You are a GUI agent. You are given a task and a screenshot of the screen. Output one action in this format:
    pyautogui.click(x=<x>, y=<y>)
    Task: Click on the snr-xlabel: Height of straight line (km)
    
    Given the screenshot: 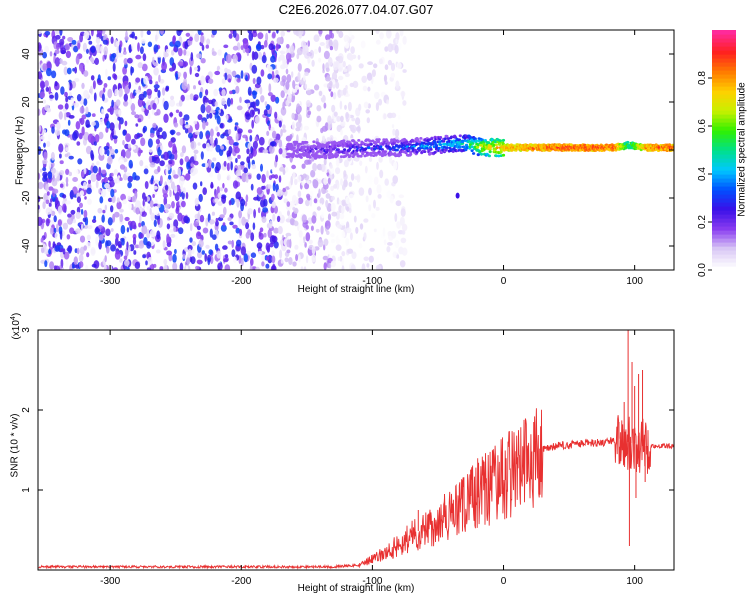 What is the action you would take?
    pyautogui.click(x=356, y=588)
    